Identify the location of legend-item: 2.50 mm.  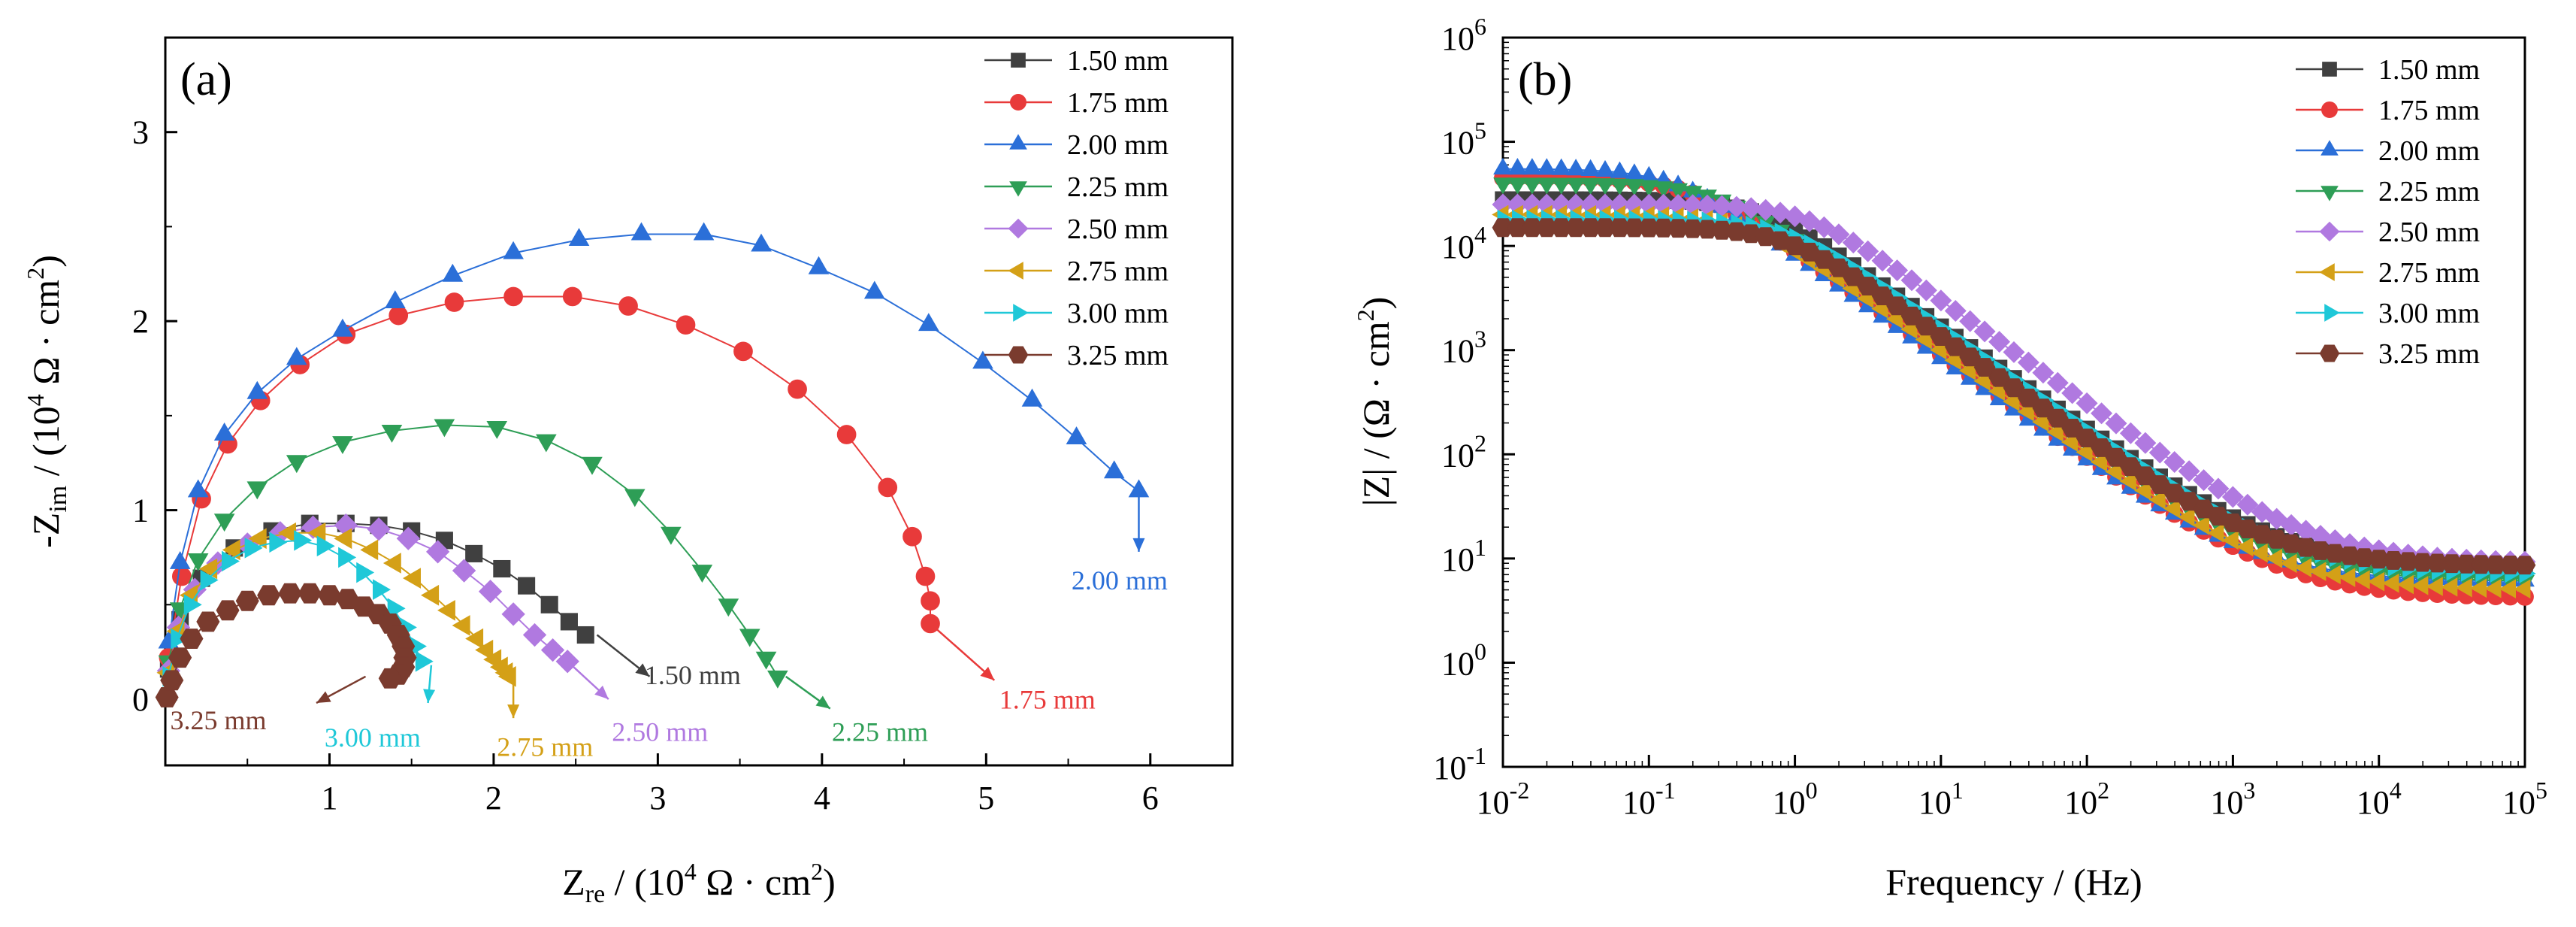
(2388, 232).